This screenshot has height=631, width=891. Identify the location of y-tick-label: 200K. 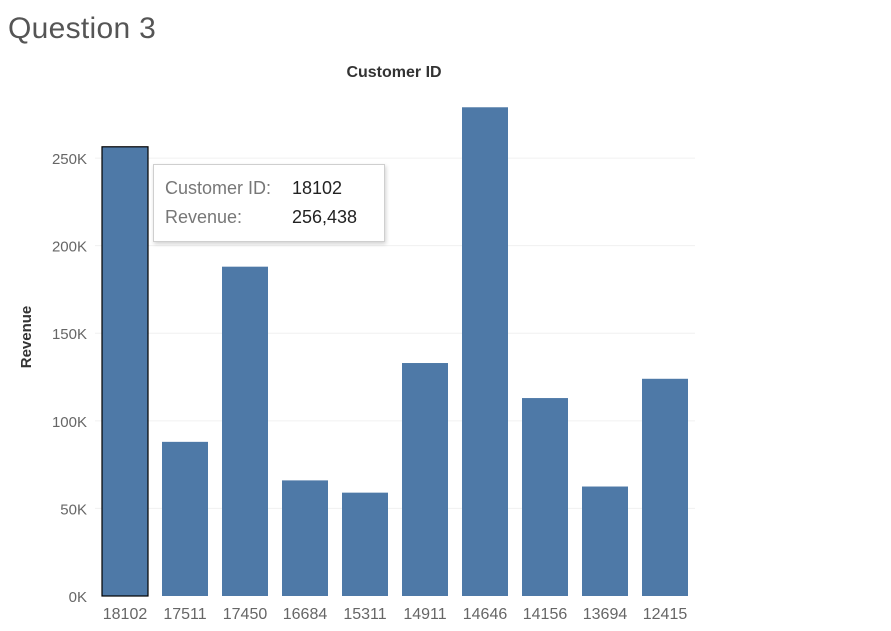
(69, 247).